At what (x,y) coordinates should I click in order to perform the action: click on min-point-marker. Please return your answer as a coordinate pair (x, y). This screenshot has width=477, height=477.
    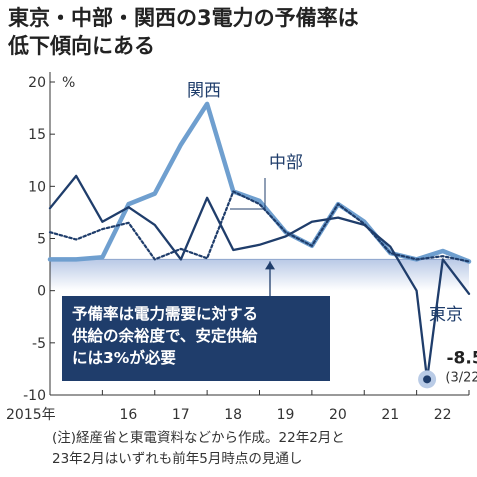
    Looking at the image, I should click on (427, 379).